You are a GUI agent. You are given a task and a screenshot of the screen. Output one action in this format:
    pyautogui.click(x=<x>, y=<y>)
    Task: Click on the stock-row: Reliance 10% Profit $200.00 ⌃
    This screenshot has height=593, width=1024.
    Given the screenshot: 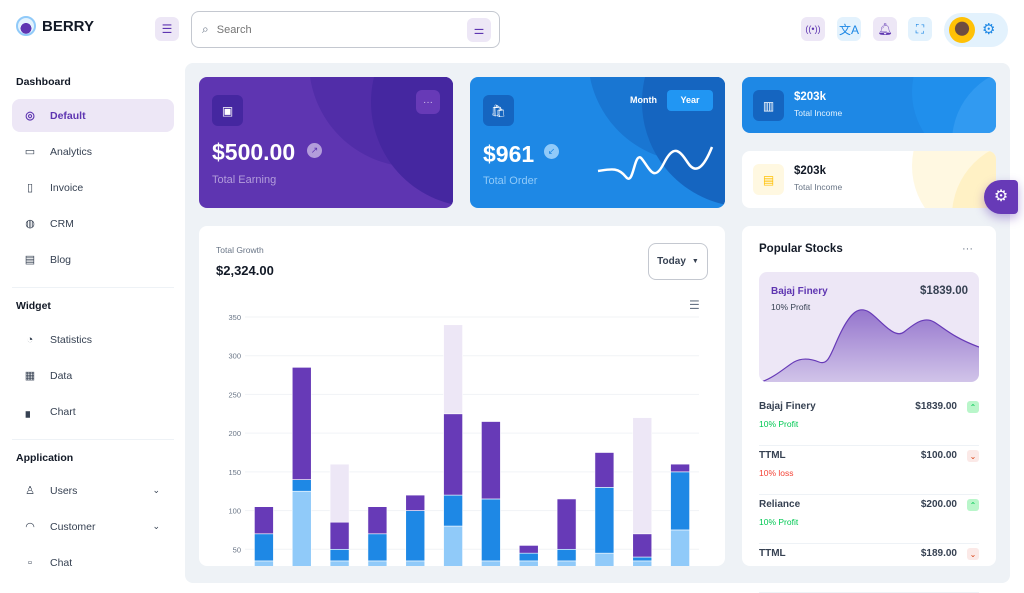 What is the action you would take?
    pyautogui.click(x=869, y=519)
    